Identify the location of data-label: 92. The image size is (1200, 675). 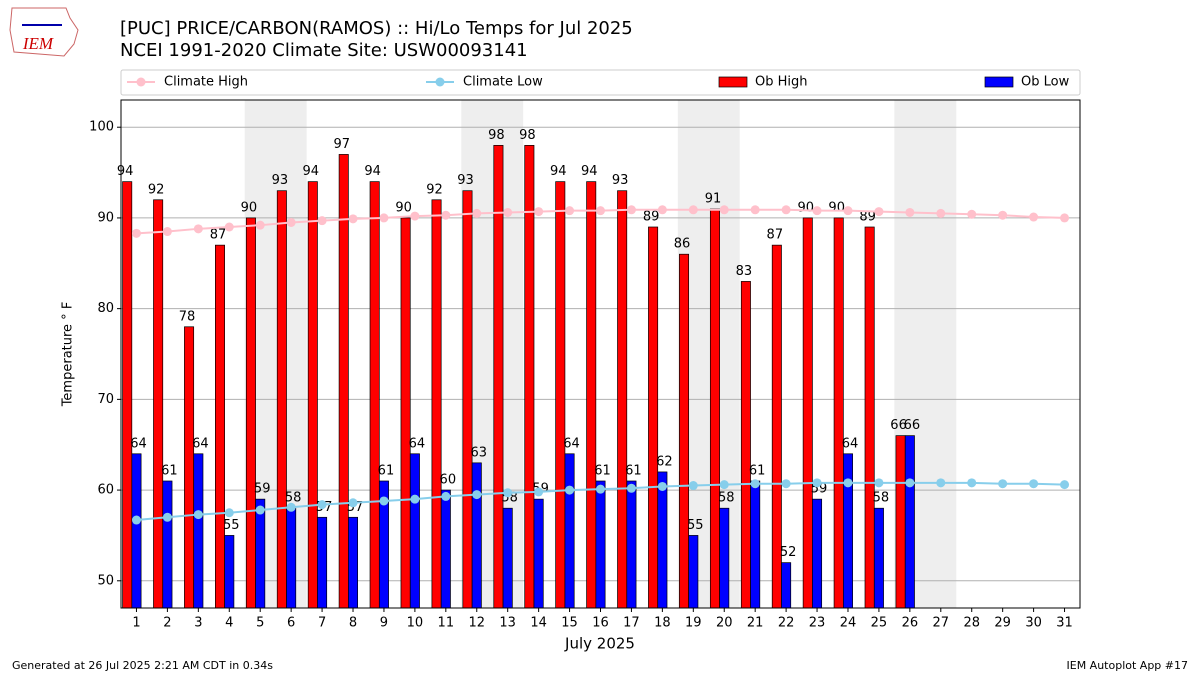
(434, 189).